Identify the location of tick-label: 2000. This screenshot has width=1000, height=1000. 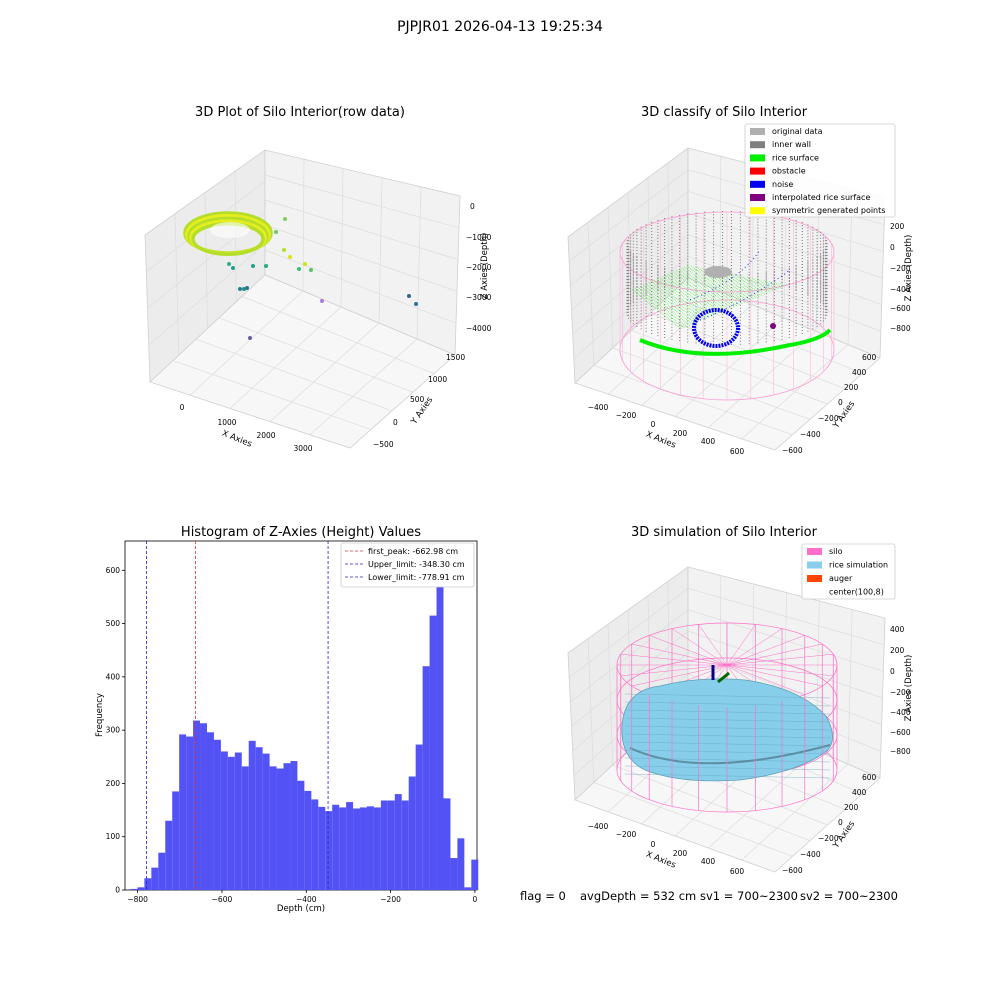
(265, 435).